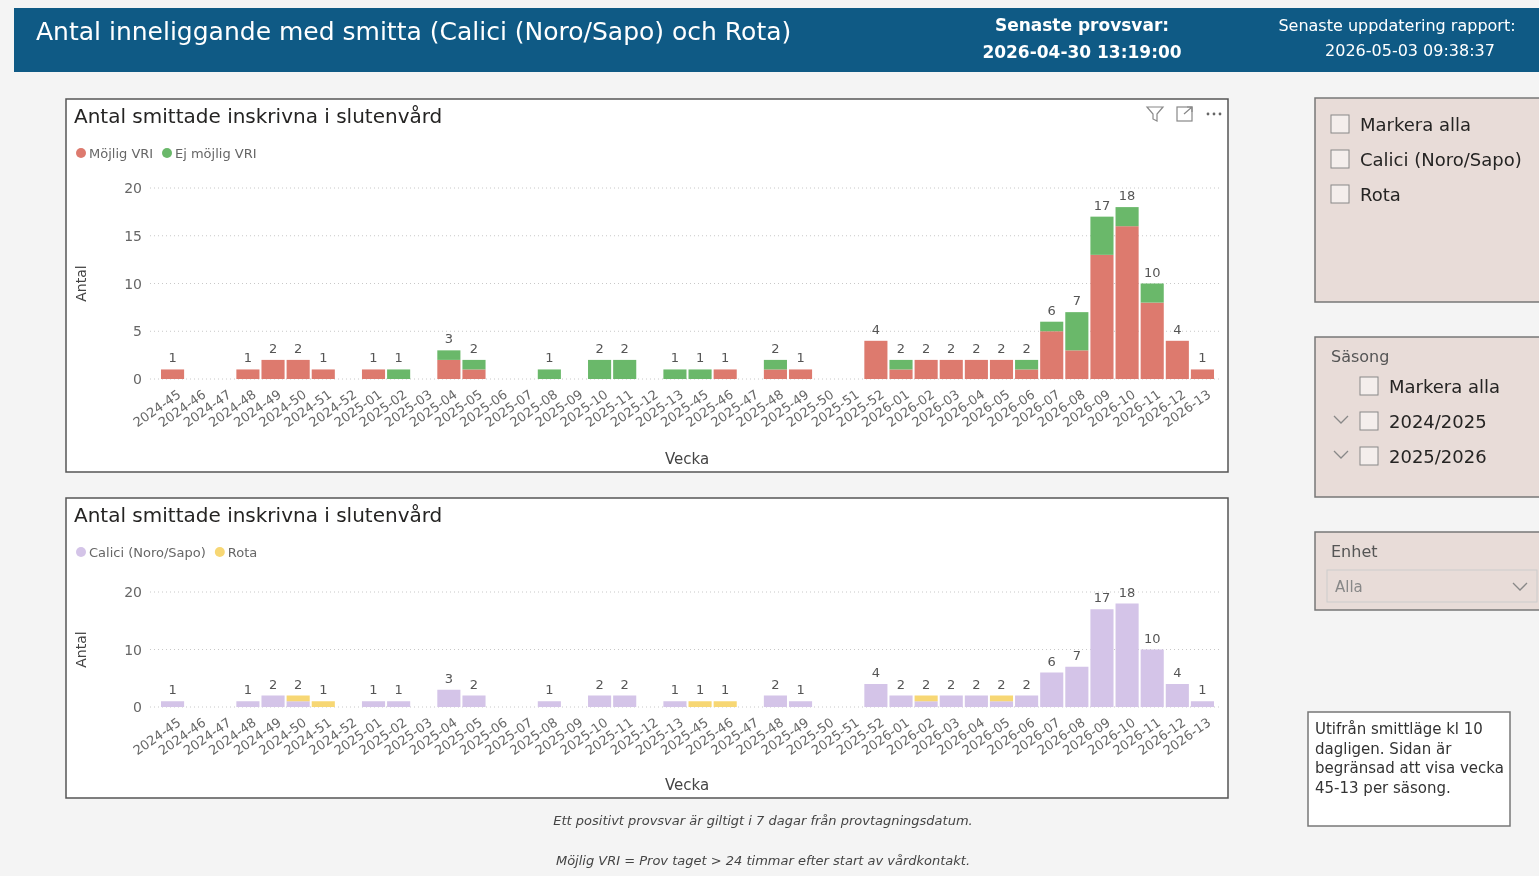 This screenshot has height=876, width=1539. I want to click on y-tick-label: 10, so click(133, 283).